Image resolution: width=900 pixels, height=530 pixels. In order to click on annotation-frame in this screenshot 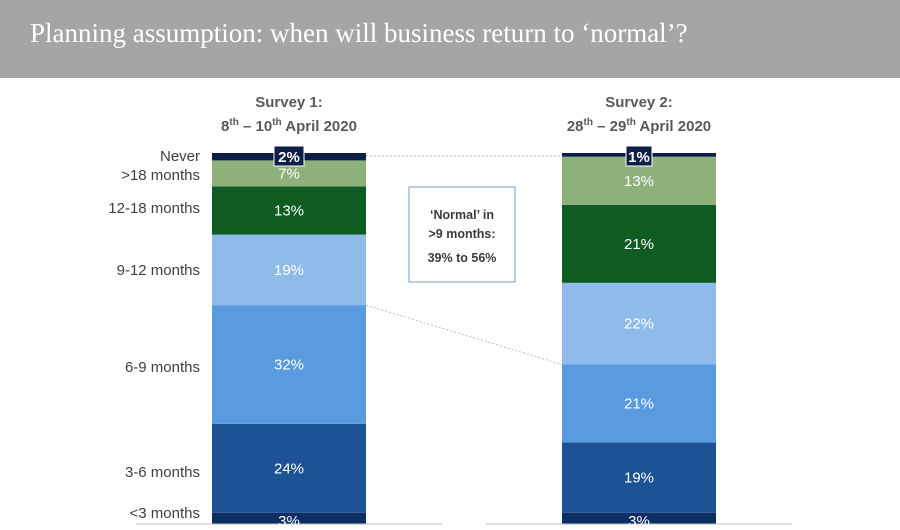, I will do `click(462, 234)`.